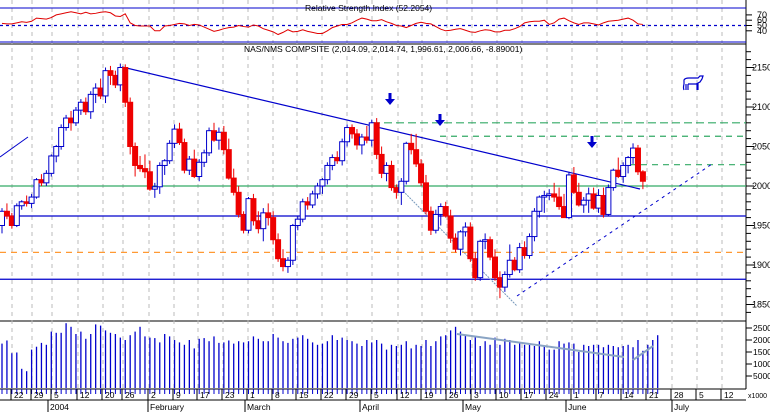 The height and width of the screenshot is (412, 770). What do you see at coordinates (679, 395) in the screenshot?
I see `day-label: 28` at bounding box center [679, 395].